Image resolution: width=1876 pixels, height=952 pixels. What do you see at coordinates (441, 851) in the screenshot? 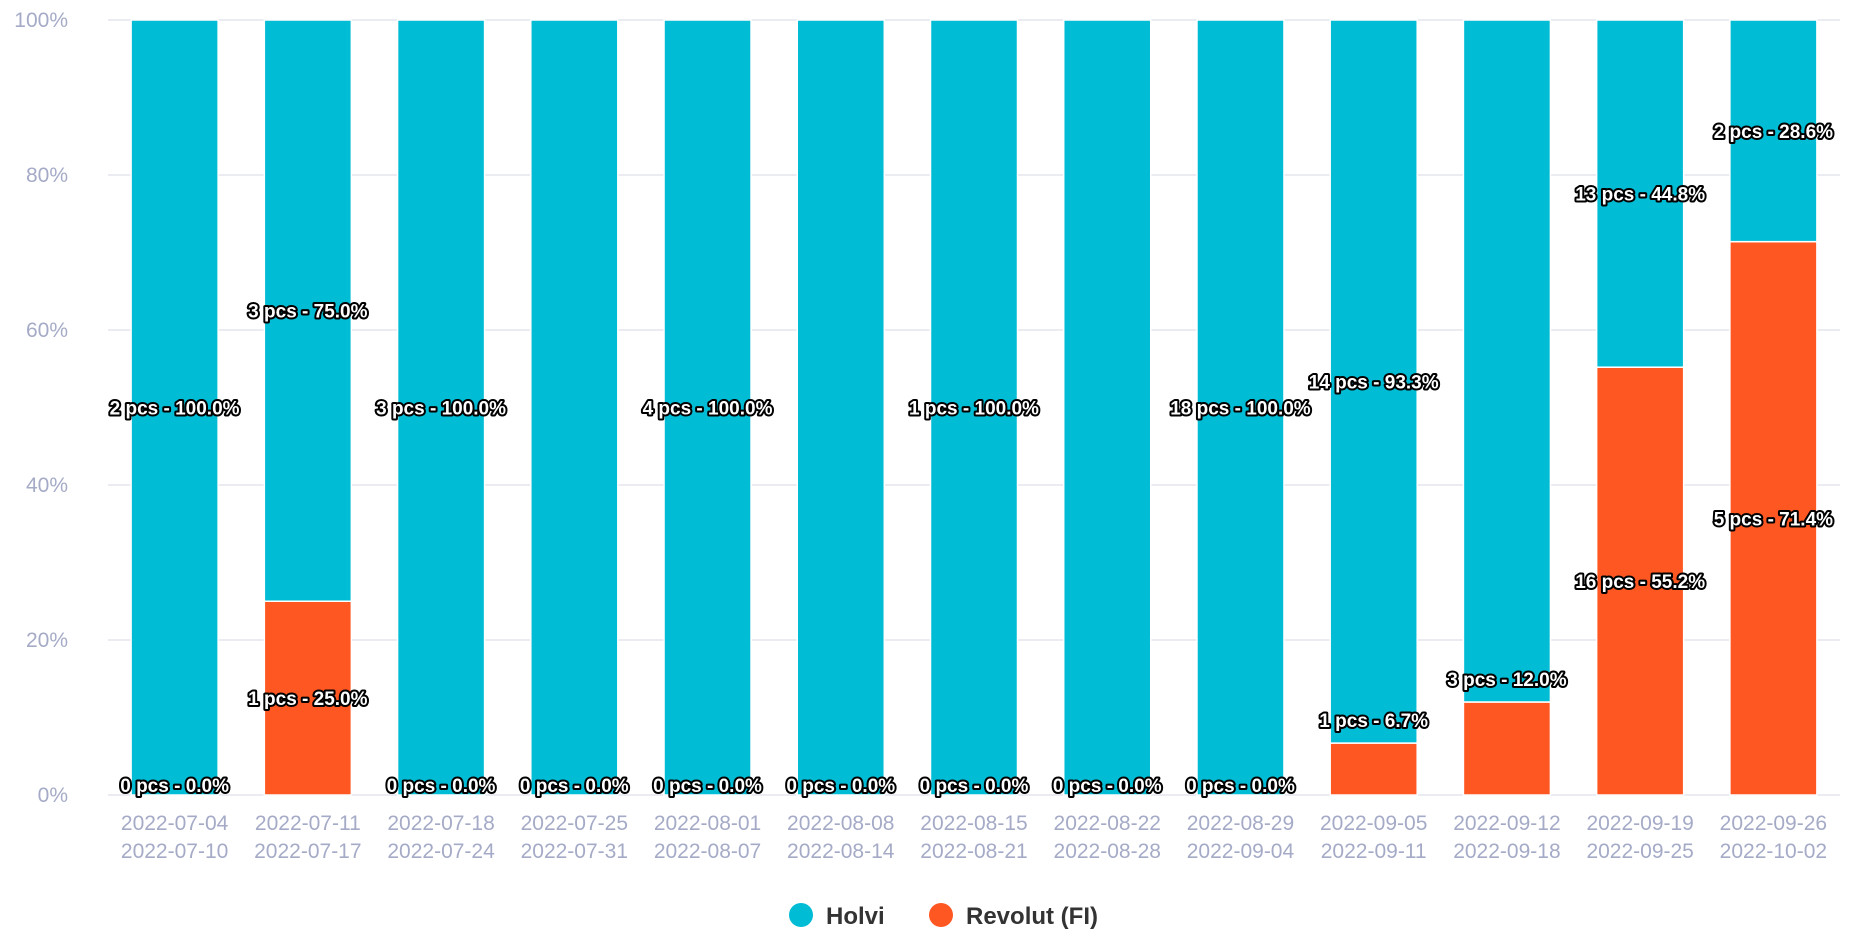
I see `x-tick-label-end: 2022-07-24` at bounding box center [441, 851].